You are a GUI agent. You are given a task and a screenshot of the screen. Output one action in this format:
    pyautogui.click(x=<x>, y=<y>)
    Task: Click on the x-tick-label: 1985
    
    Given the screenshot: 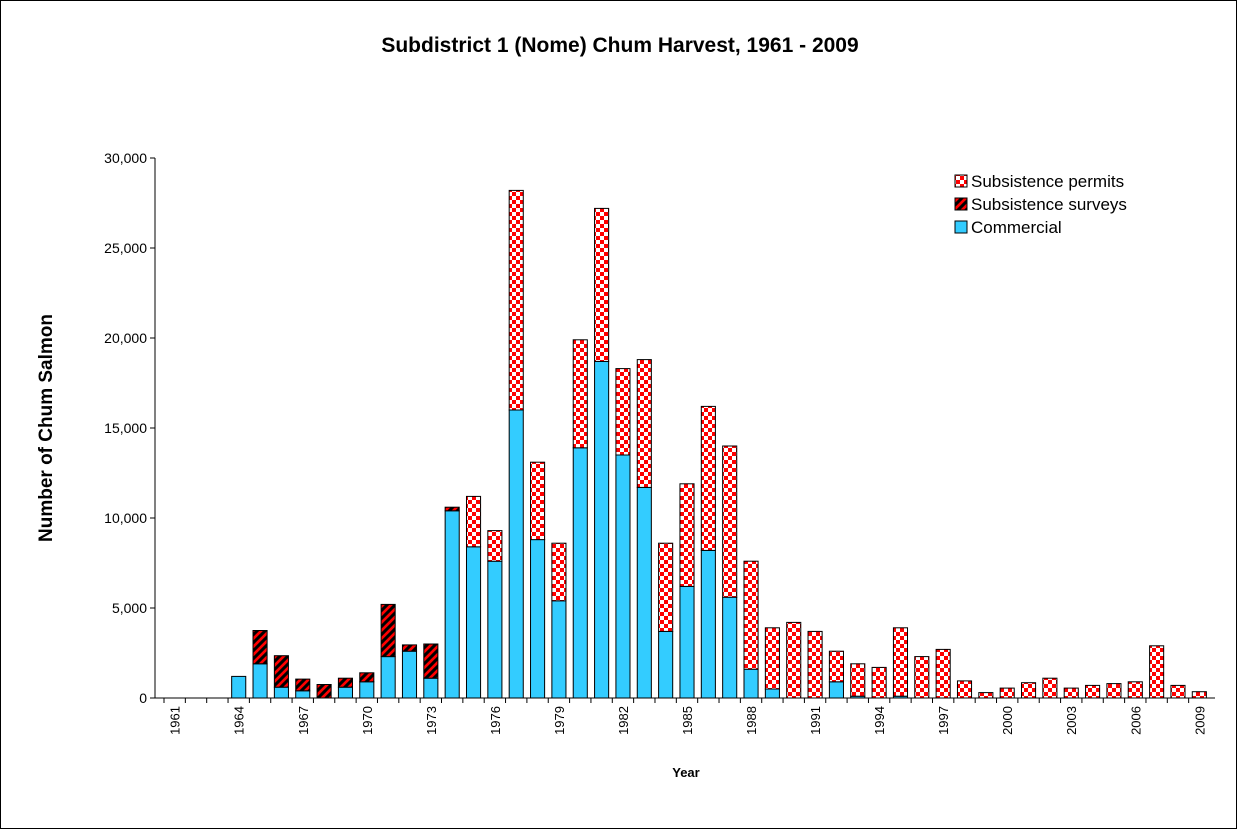 What is the action you would take?
    pyautogui.click(x=687, y=720)
    